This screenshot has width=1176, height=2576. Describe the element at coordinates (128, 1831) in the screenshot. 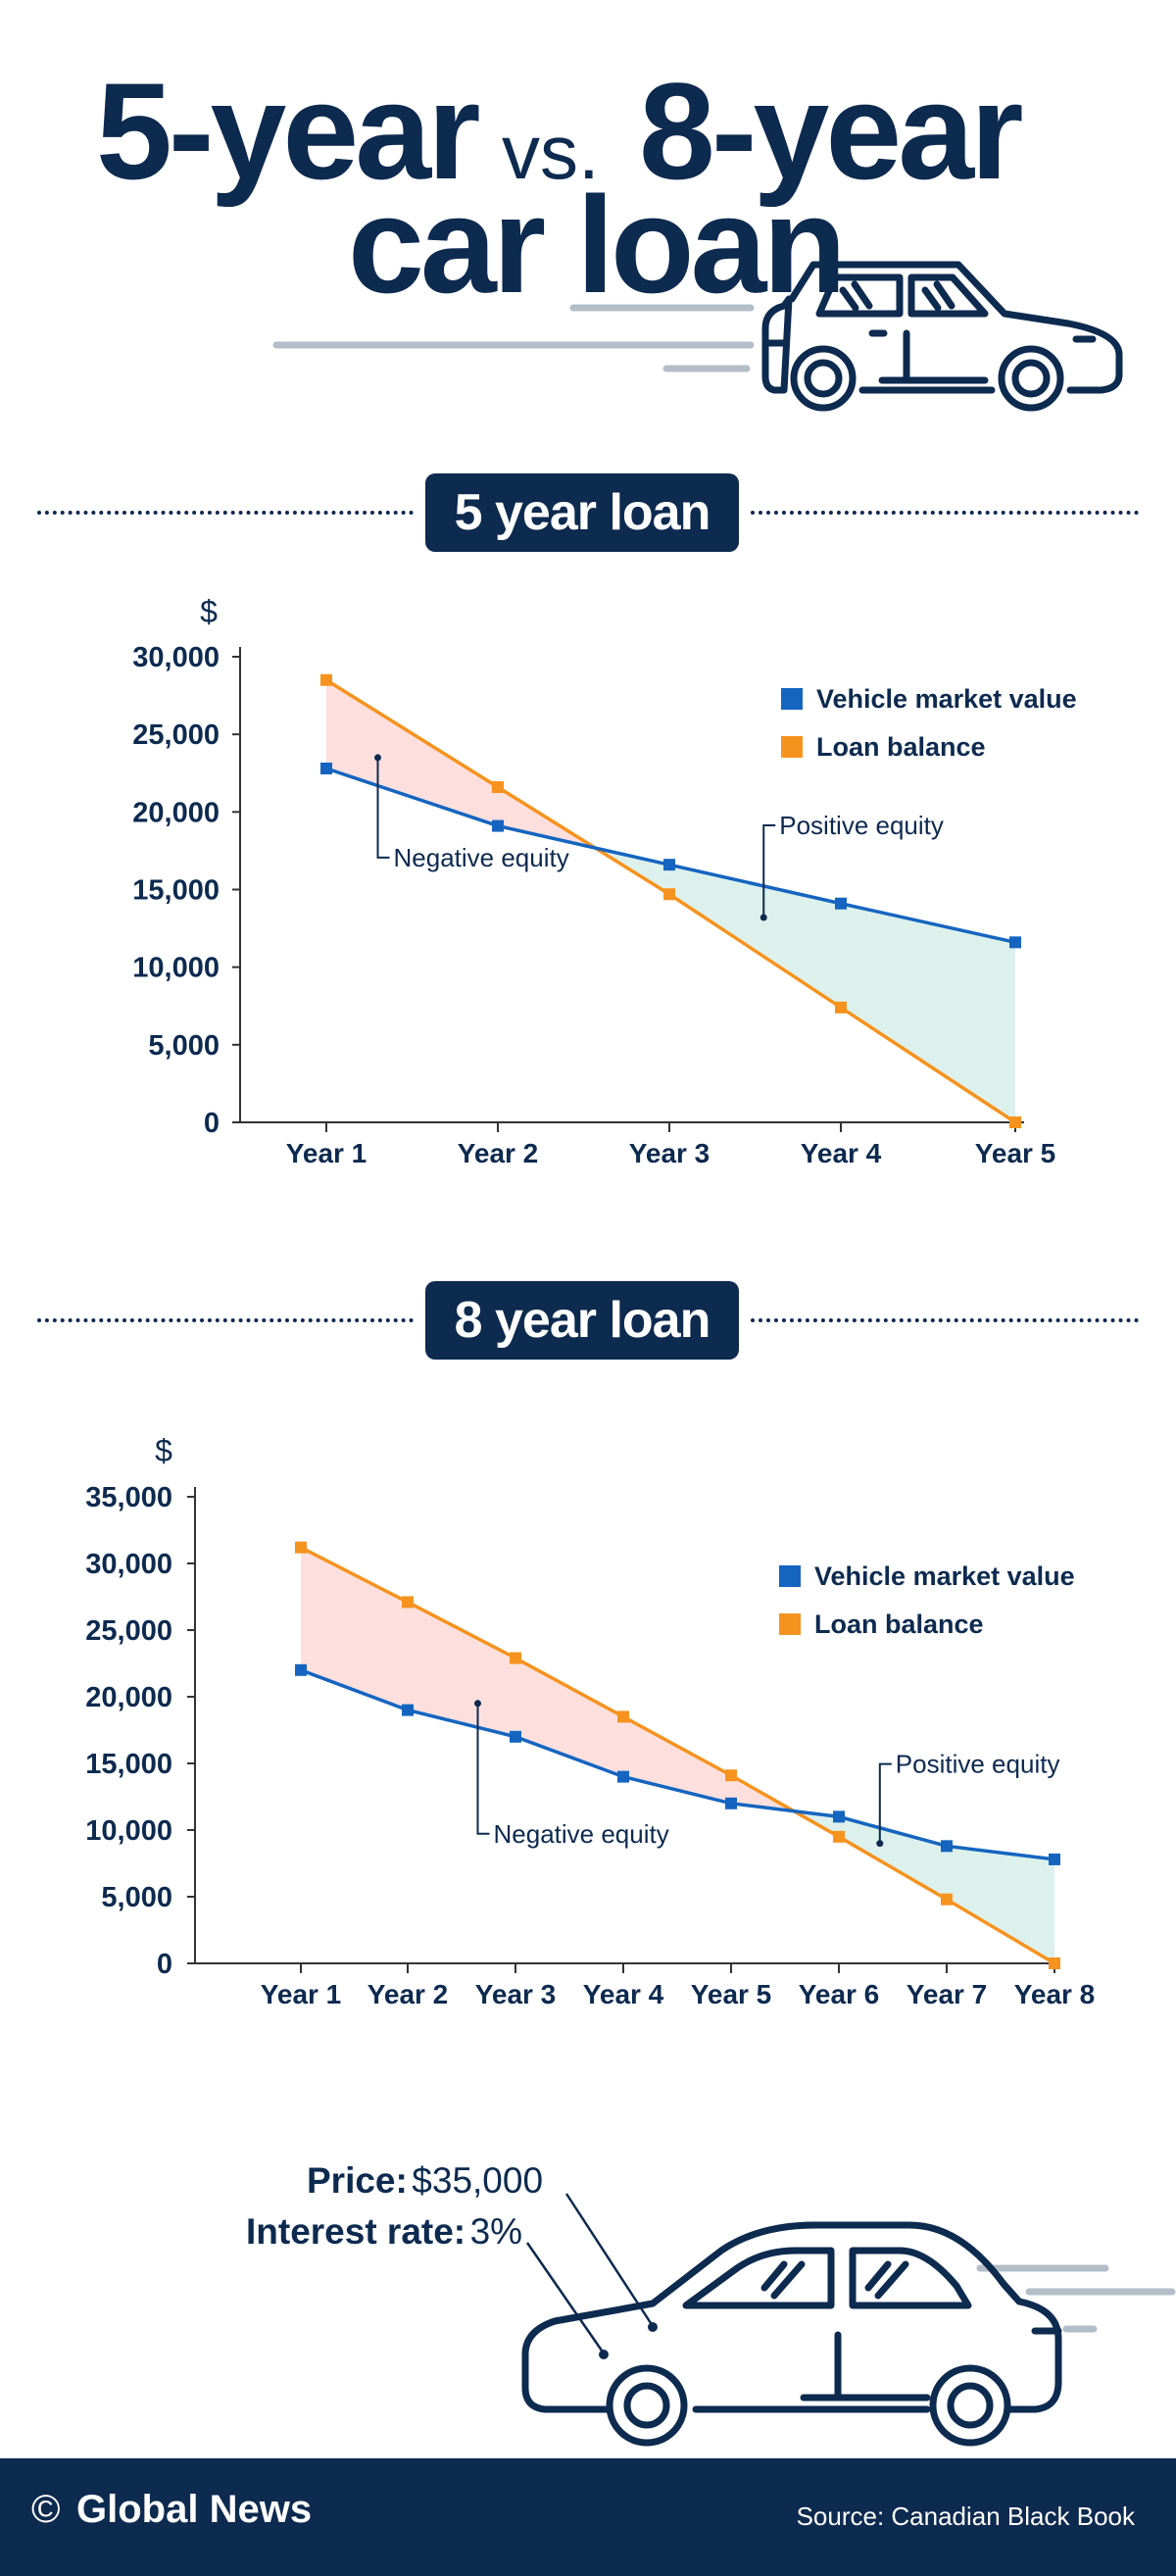

I see `y-tick-label: 10,000` at that location.